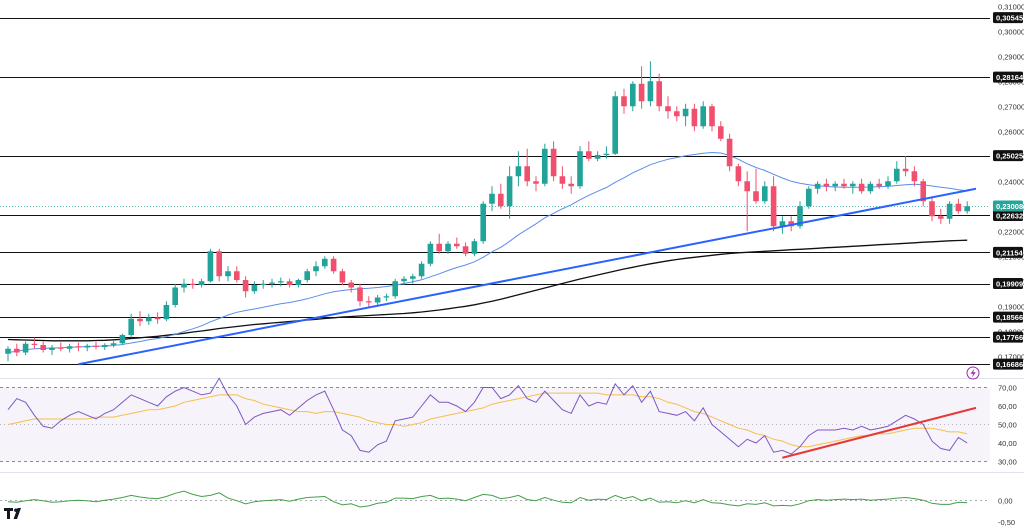  What do you see at coordinates (495, 499) in the screenshot?
I see `oscillator-pane` at bounding box center [495, 499].